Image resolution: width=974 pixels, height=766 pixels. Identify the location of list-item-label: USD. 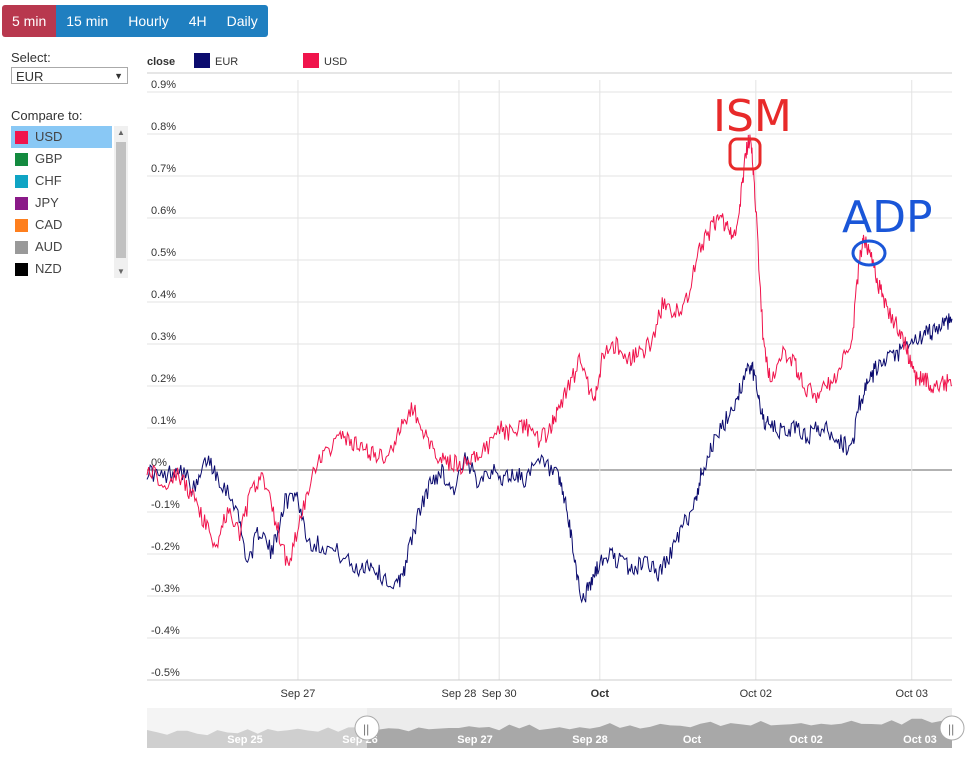
(49, 136).